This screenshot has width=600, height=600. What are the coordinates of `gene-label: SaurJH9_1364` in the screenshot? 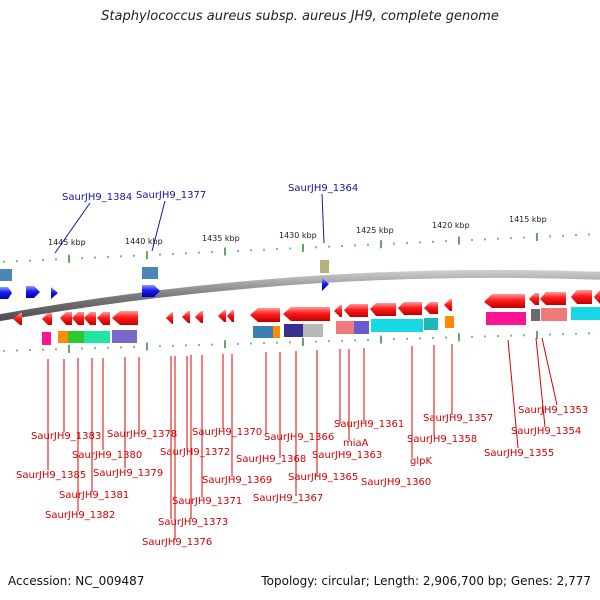 It's located at (323, 188).